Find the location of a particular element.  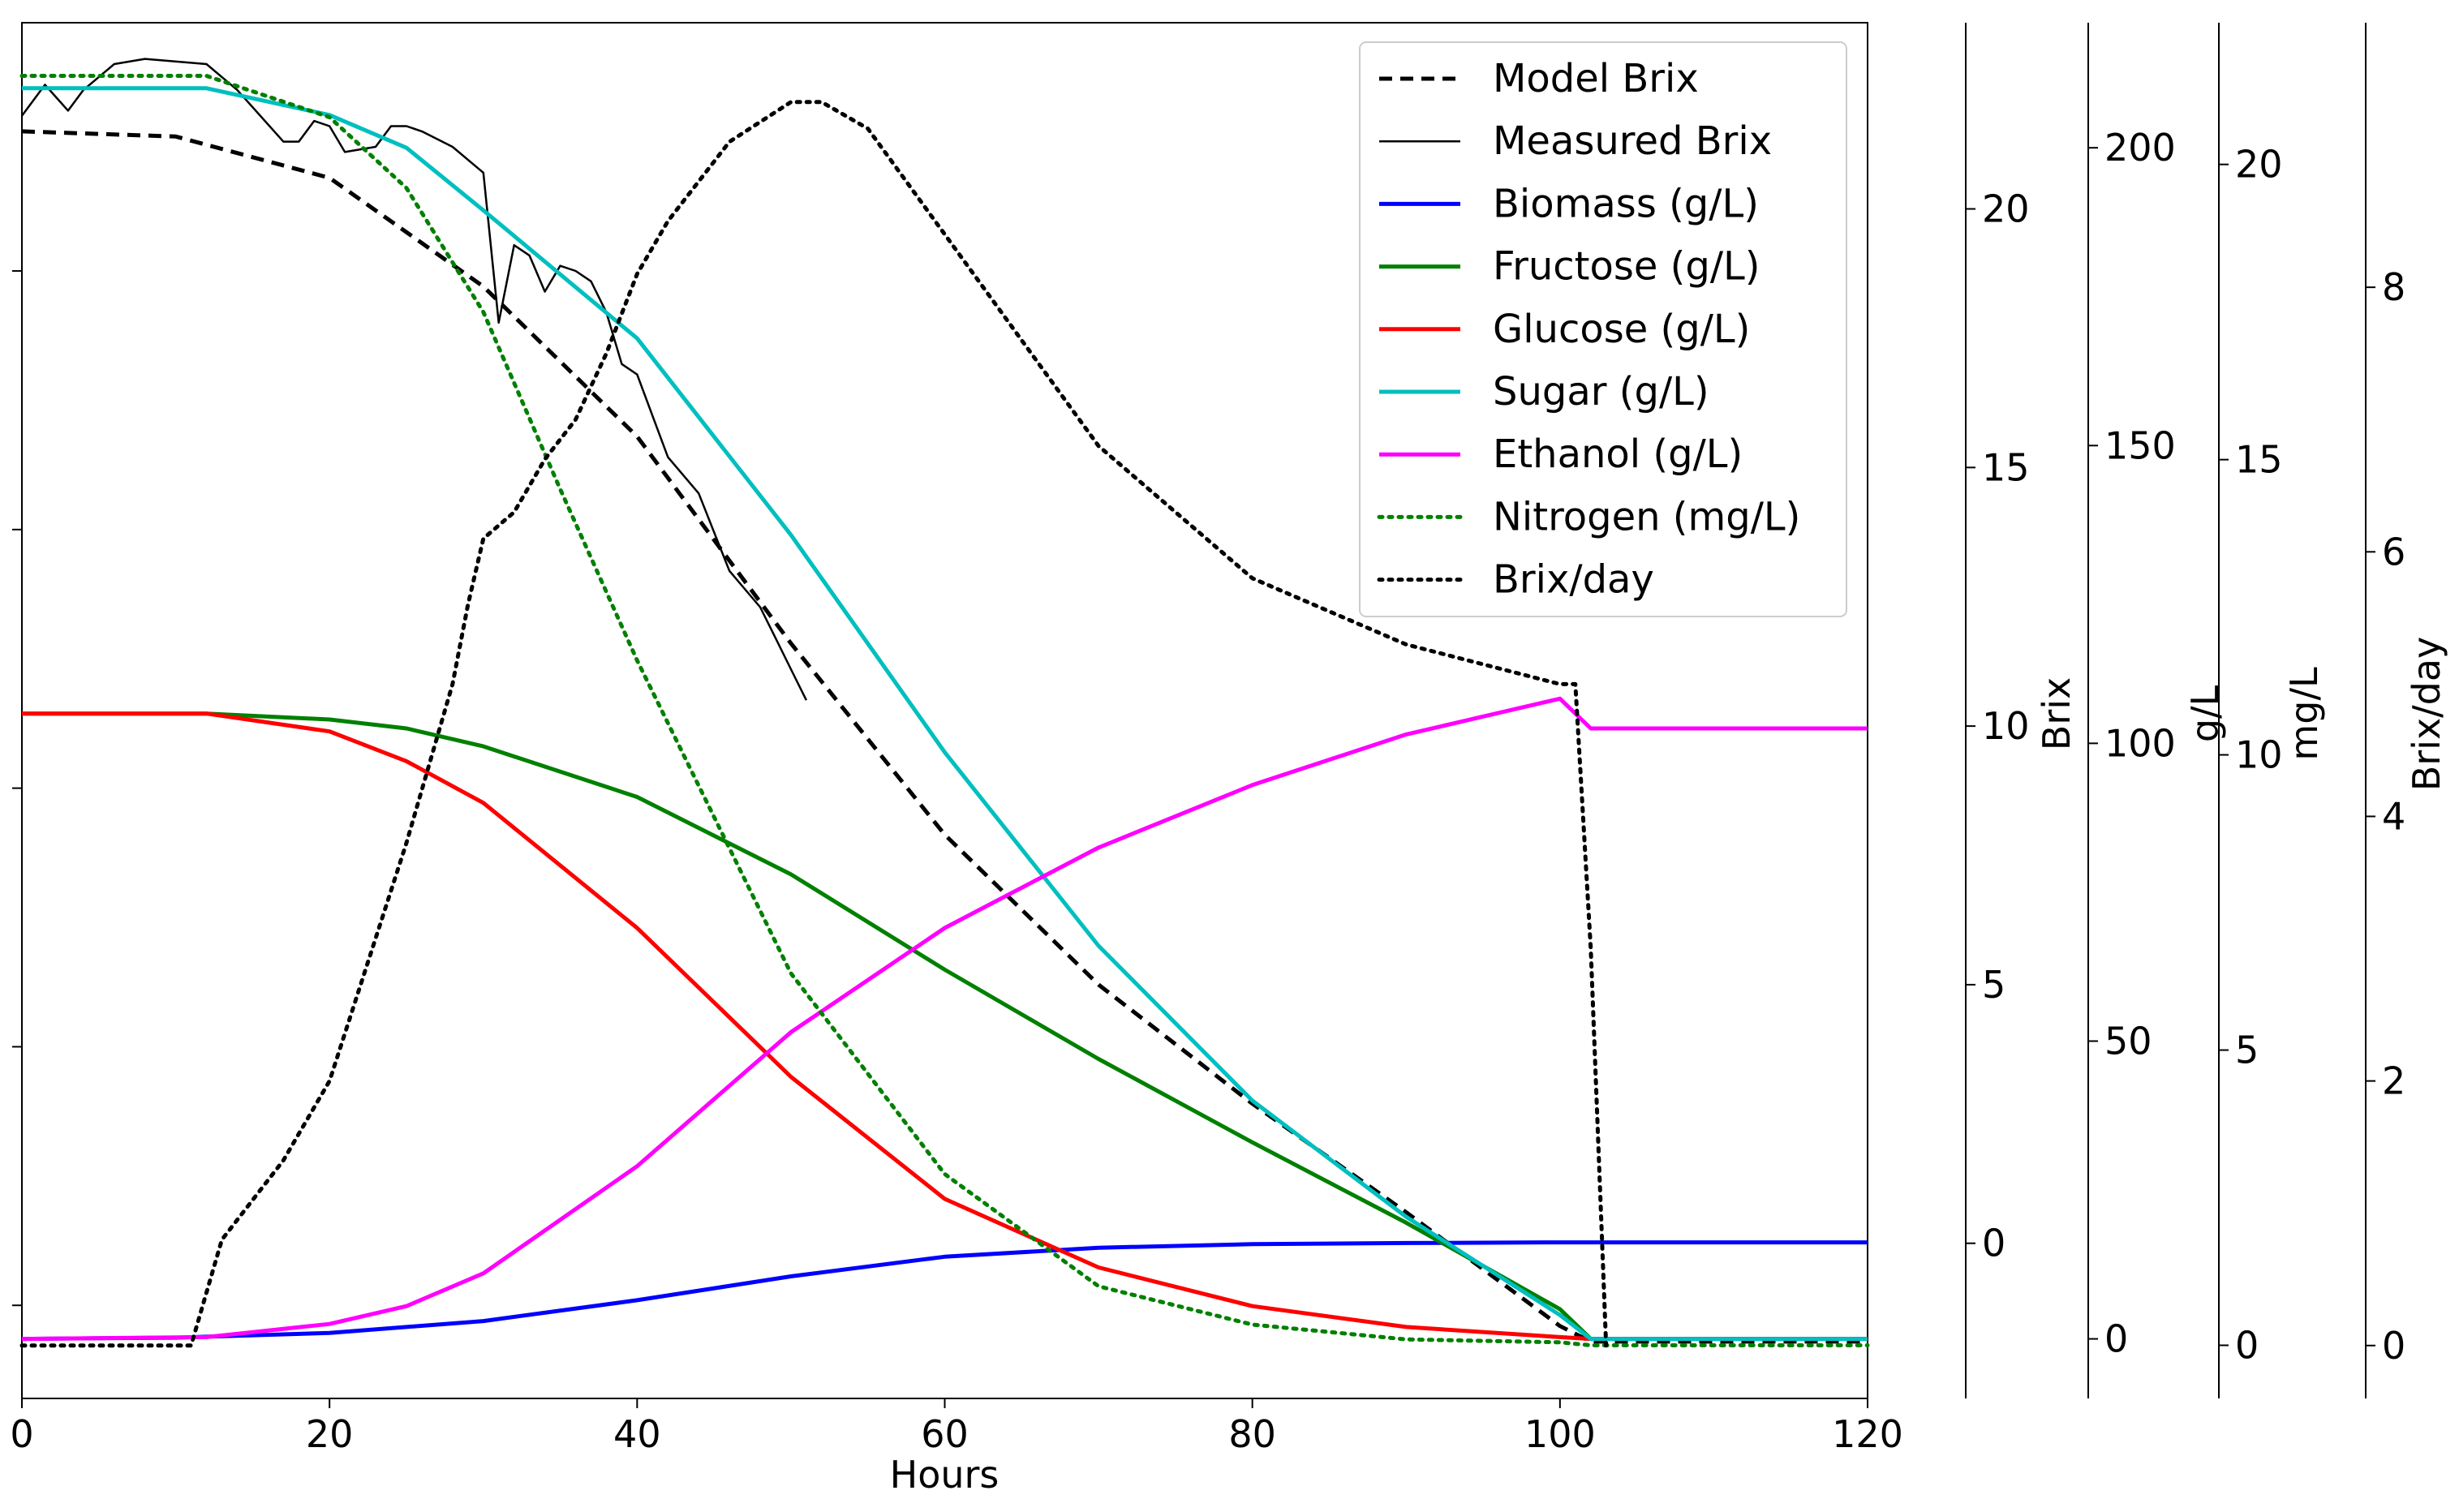

legend-label-ethanol-g-l: Ethanol (g/L) is located at coordinates (1618, 454).